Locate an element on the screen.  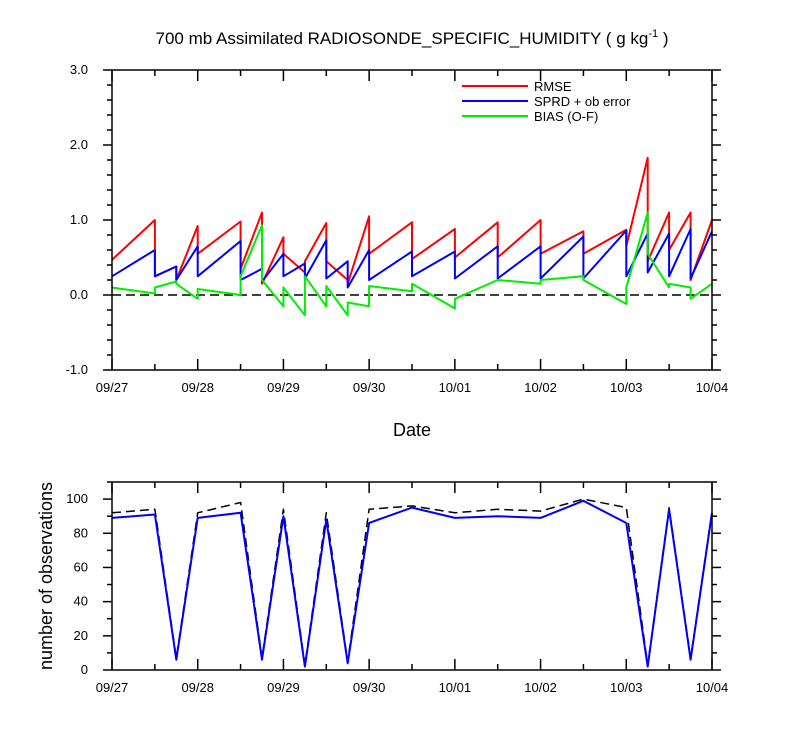
legend-label: BIAS (O-F) is located at coordinates (566, 116).